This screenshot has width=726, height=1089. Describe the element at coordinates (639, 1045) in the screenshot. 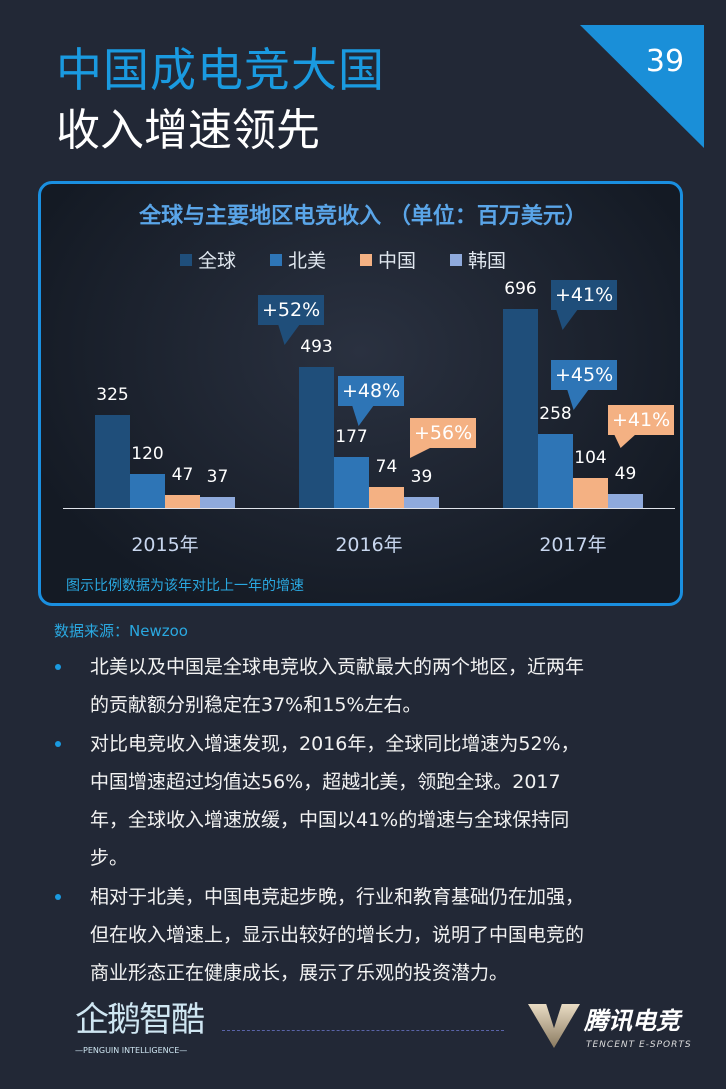

I see `tencent-esports-sub: TENCENT E-SPORTS` at that location.